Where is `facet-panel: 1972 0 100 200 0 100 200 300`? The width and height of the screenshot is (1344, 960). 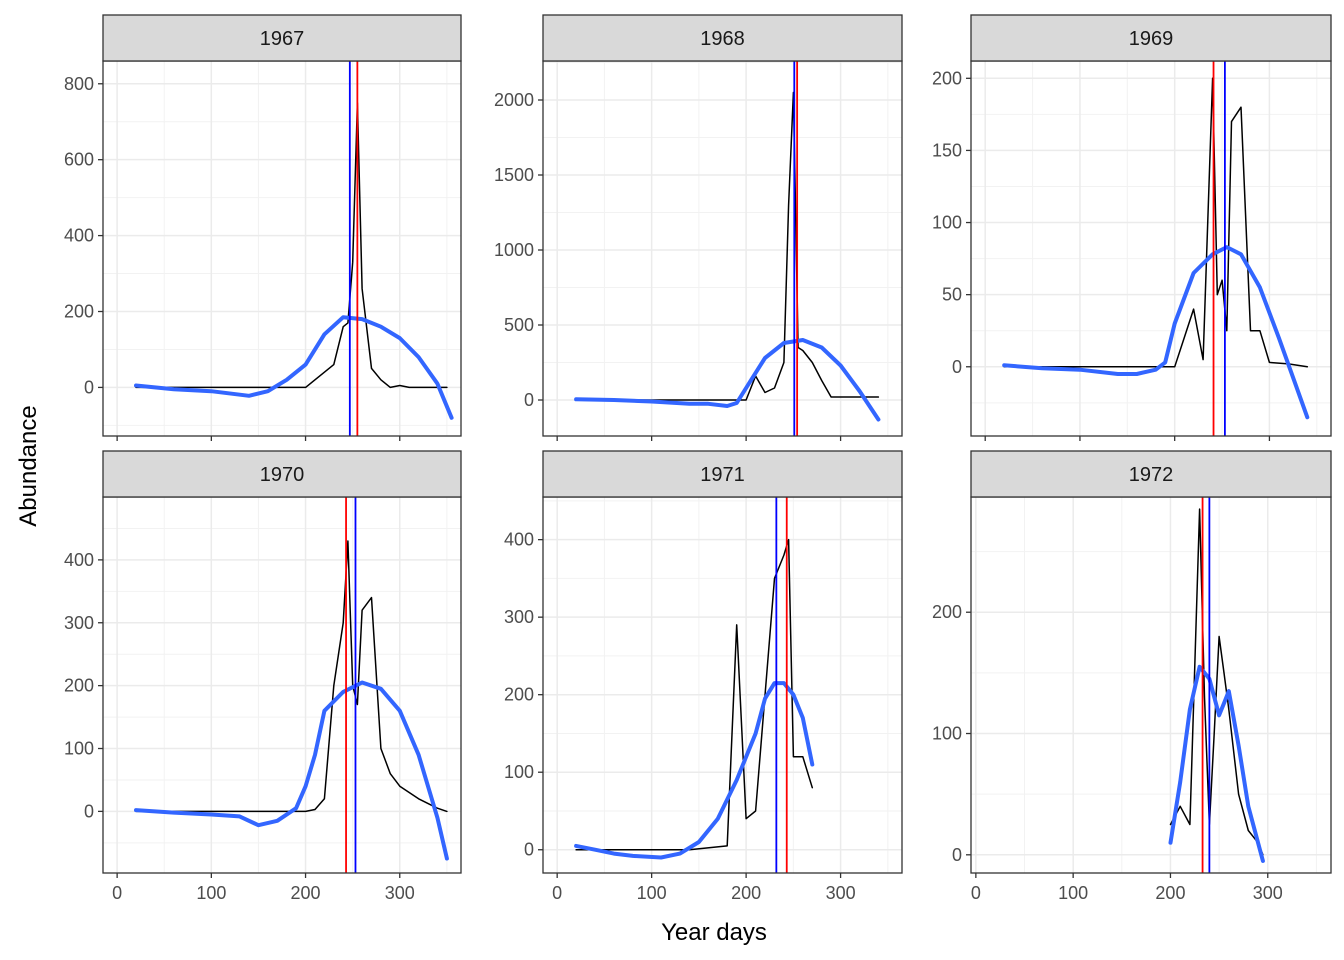 facet-panel: 1972 0 100 200 0 100 200 300 is located at coordinates (1132, 676).